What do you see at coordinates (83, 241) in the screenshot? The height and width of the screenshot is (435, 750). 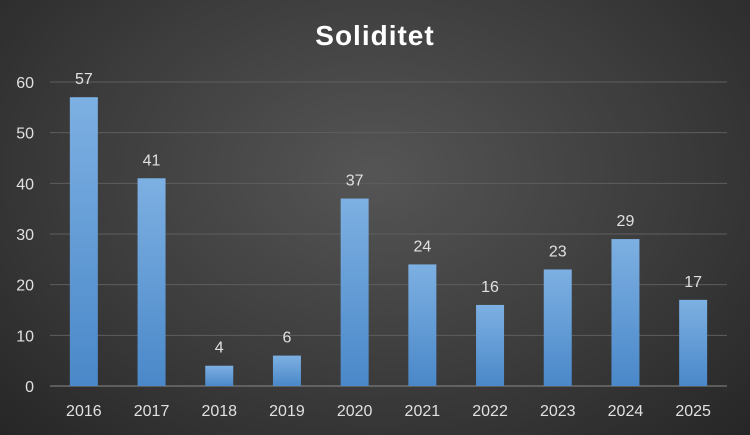 I see `bar-2016` at bounding box center [83, 241].